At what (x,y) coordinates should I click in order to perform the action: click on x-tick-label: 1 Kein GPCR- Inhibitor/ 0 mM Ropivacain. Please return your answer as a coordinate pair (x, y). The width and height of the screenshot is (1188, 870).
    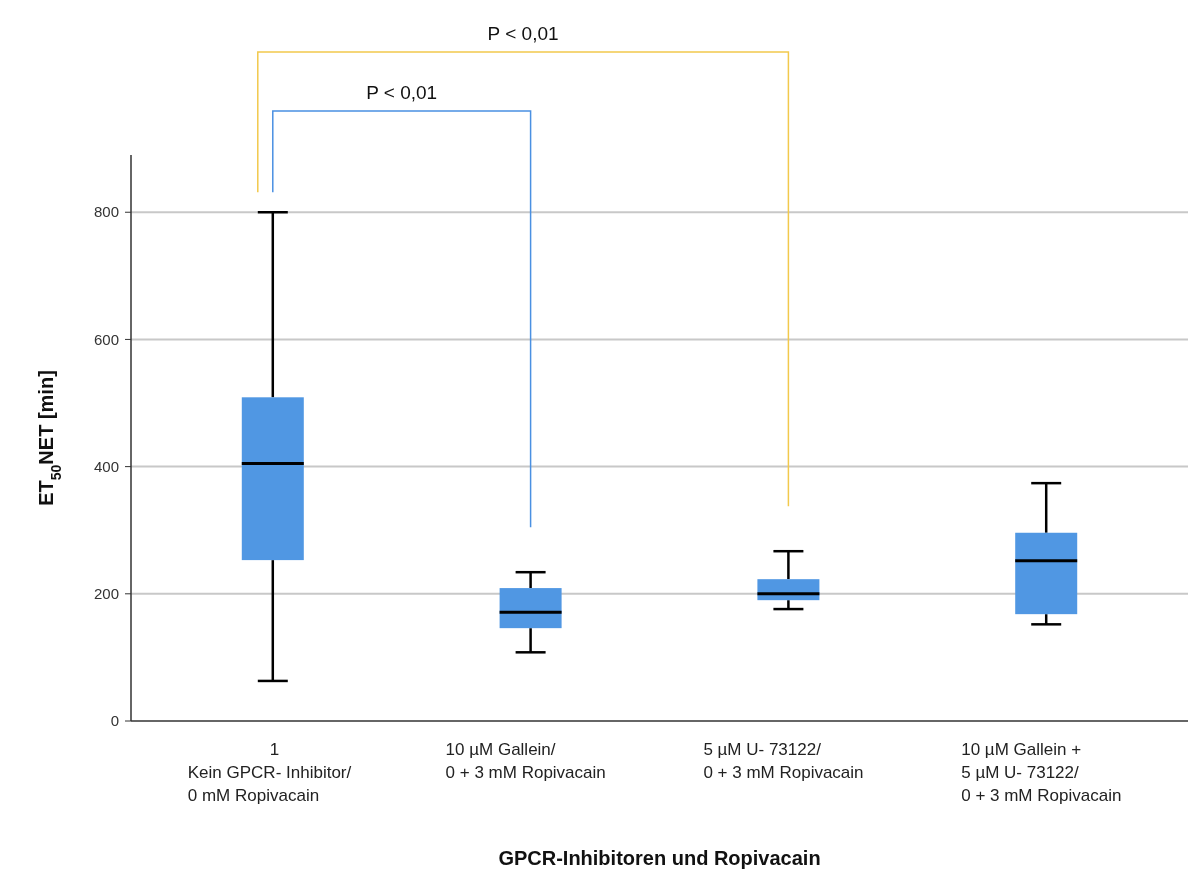
    Looking at the image, I should click on (269, 772).